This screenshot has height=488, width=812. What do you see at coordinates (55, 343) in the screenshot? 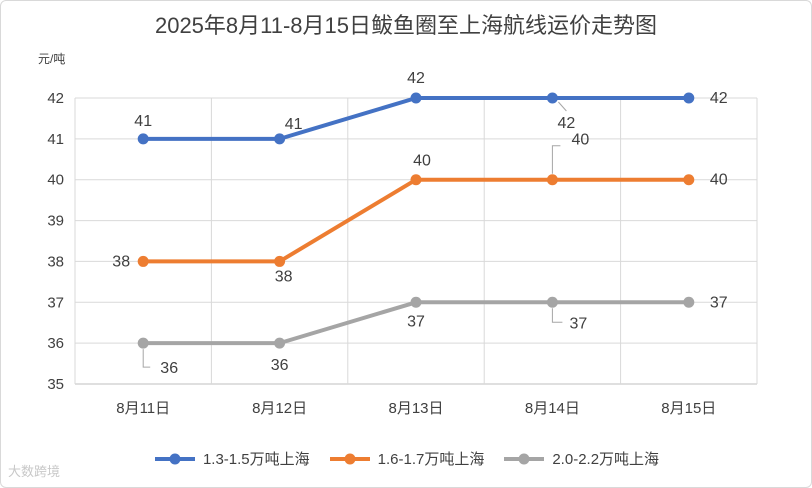
I see `y-tick-label: 36` at bounding box center [55, 343].